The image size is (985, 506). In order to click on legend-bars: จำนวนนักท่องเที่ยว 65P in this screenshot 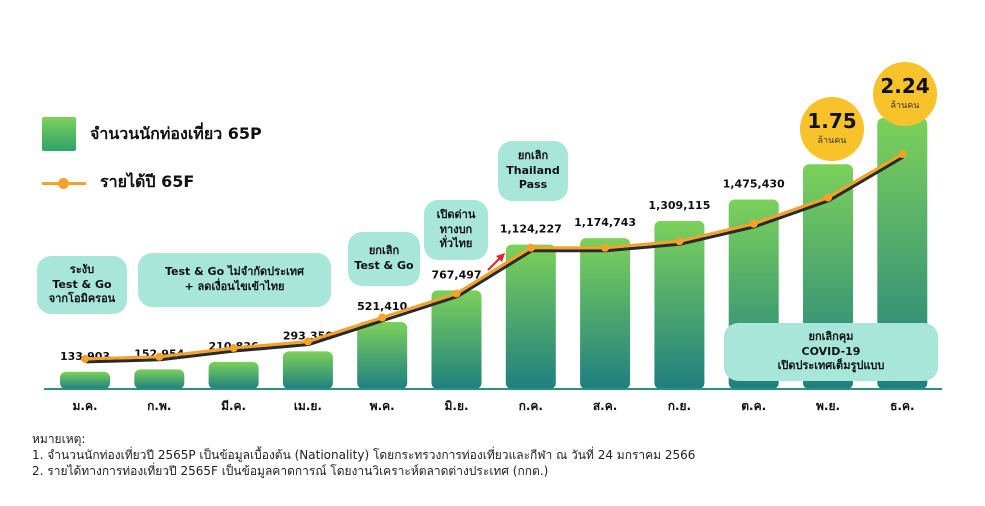, I will do `click(152, 134)`.